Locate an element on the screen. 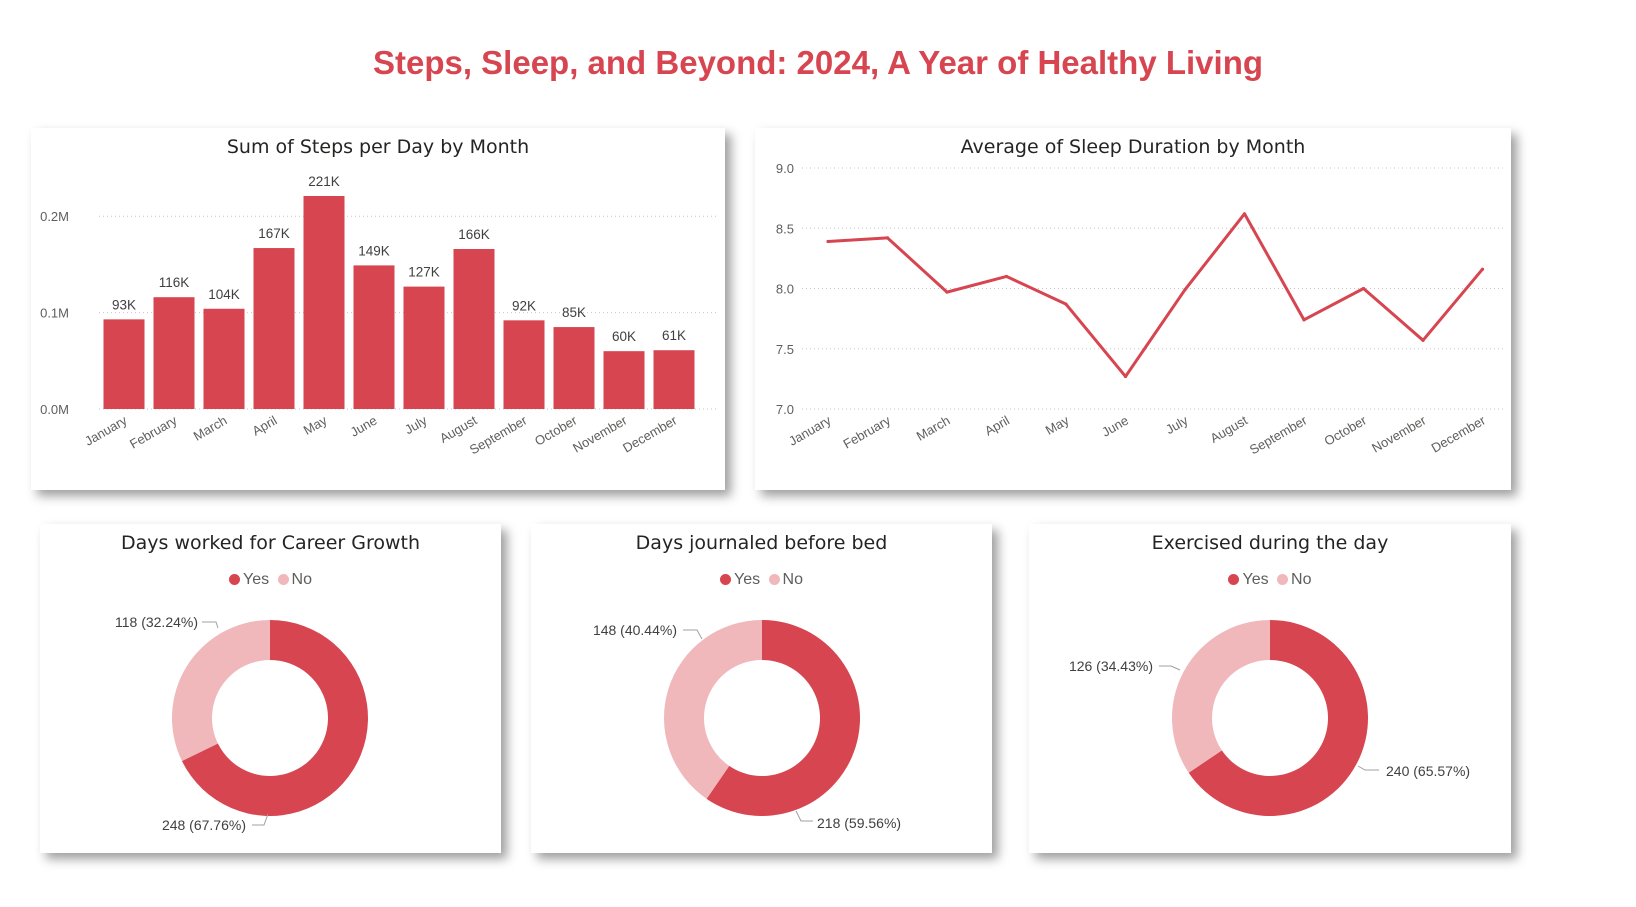 This screenshot has height=907, width=1636. donut-data-label: 118 (32.24%) is located at coordinates (156, 622).